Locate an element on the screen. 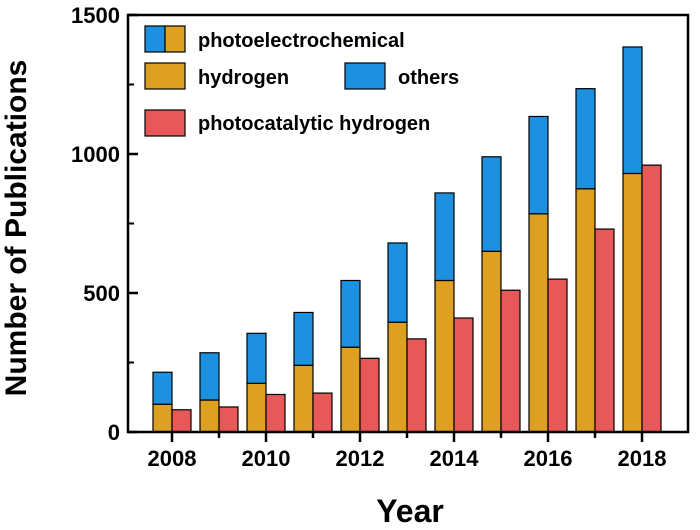 The width and height of the screenshot is (700, 530). bar-hydrogen-2015 is located at coordinates (491, 341).